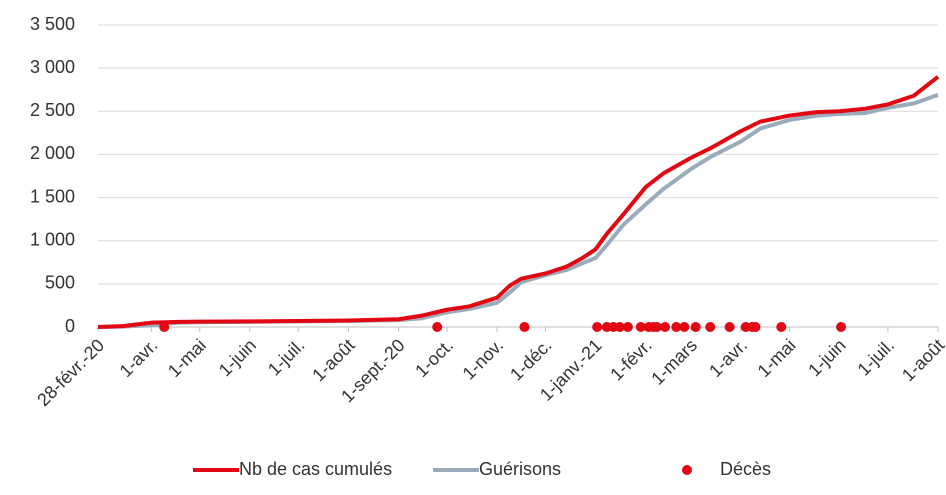 The height and width of the screenshot is (495, 946). I want to click on y-tick-label: 3 000, so click(52, 67).